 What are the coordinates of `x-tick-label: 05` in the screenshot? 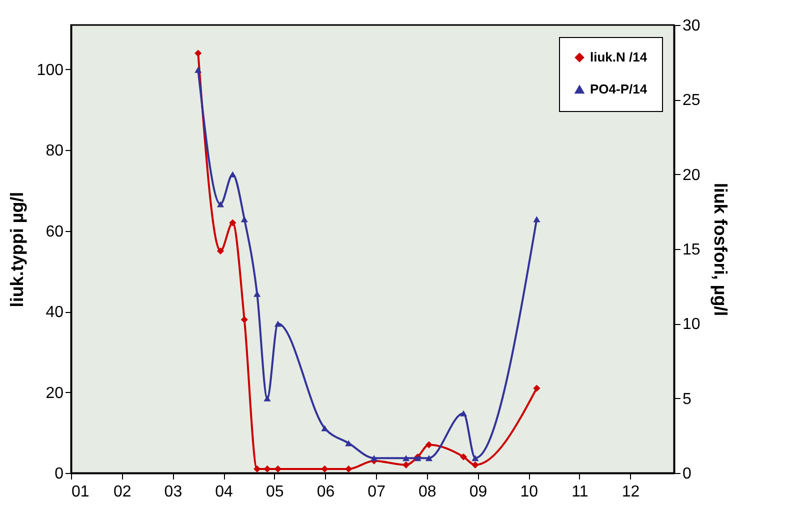 It's located at (275, 492).